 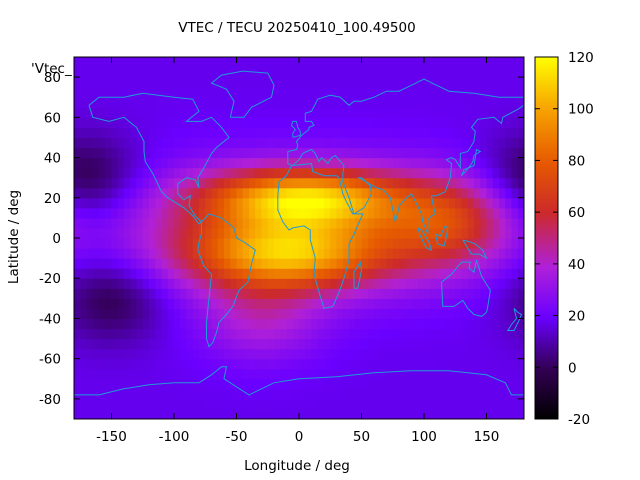 What do you see at coordinates (581, 58) in the screenshot?
I see `colorbar-tick-label: 120` at bounding box center [581, 58].